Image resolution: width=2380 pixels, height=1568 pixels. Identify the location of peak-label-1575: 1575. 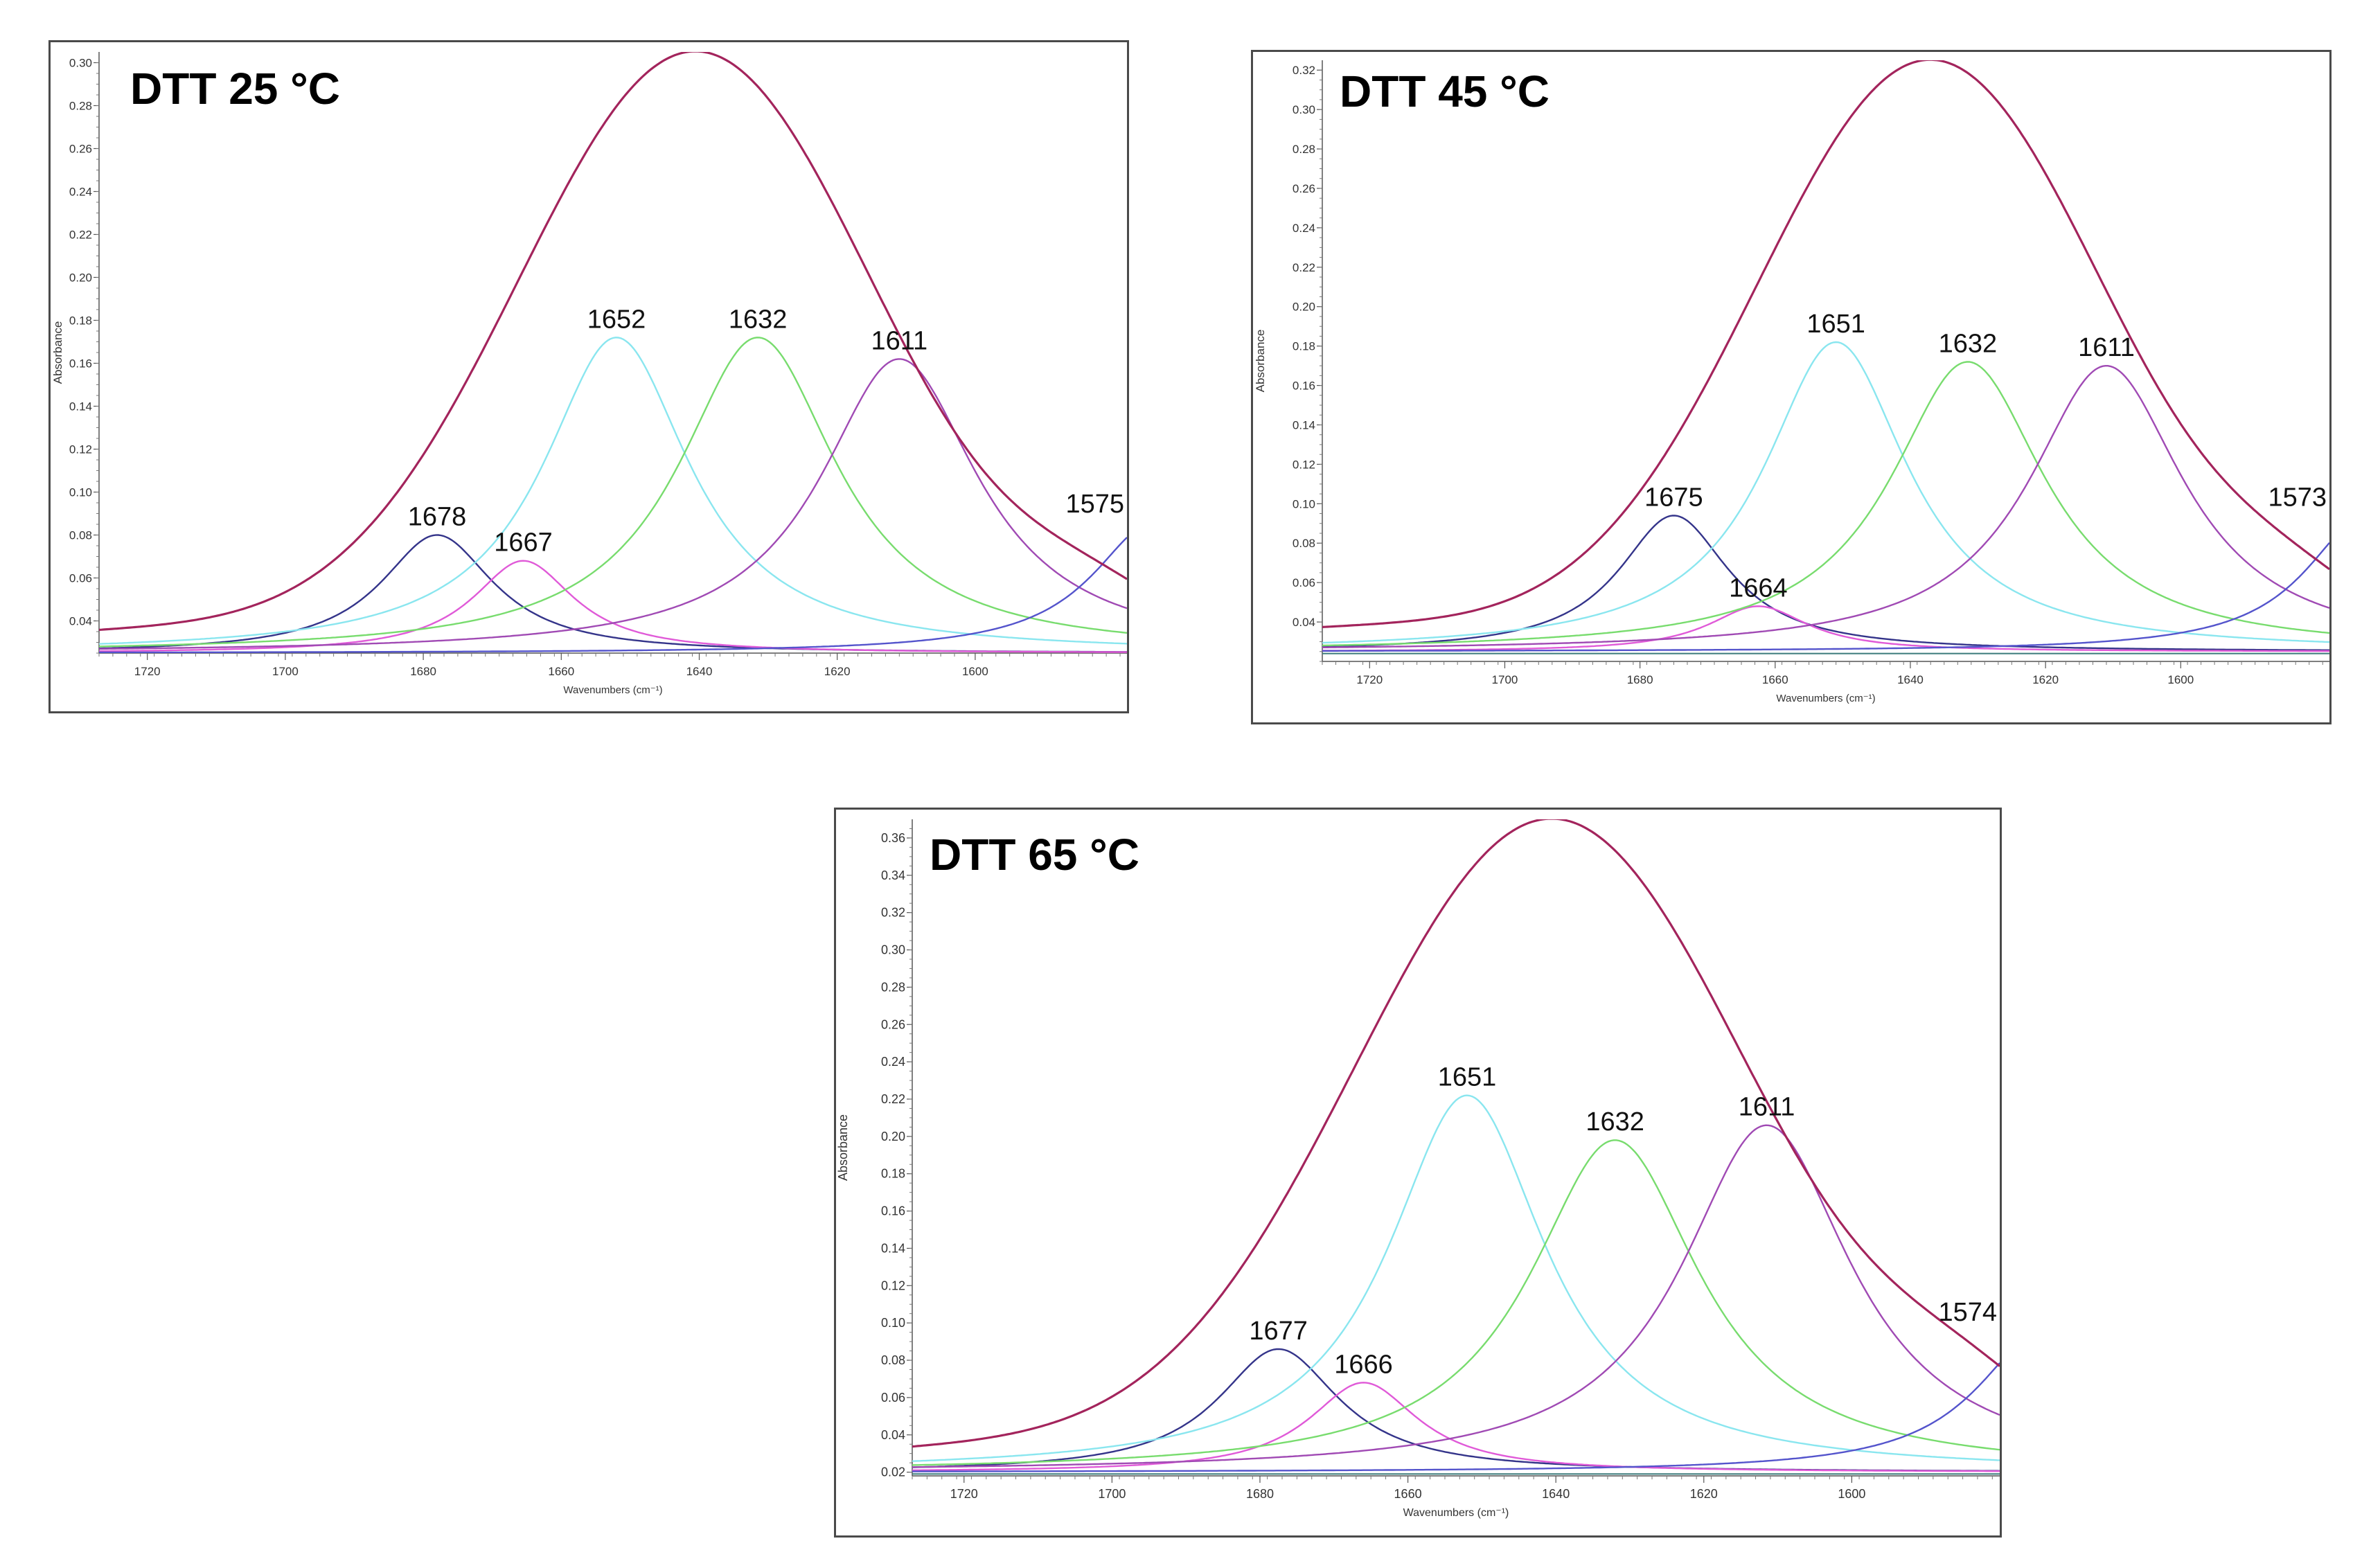
(1094, 505).